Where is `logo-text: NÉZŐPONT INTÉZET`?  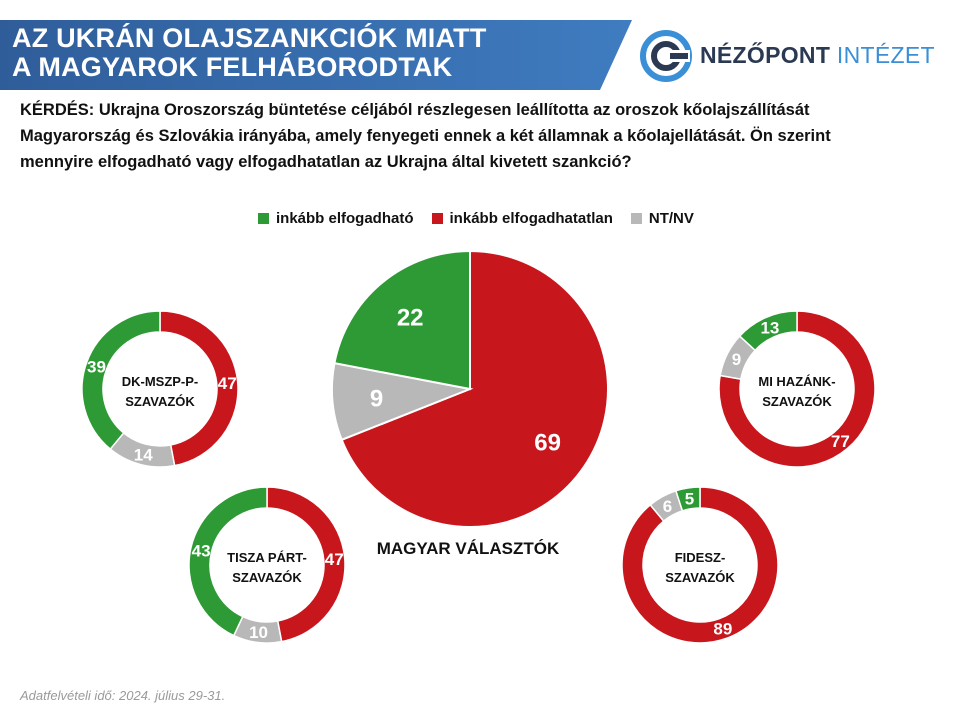
logo-text: NÉZŐPONT INTÉZET is located at coordinates (817, 55).